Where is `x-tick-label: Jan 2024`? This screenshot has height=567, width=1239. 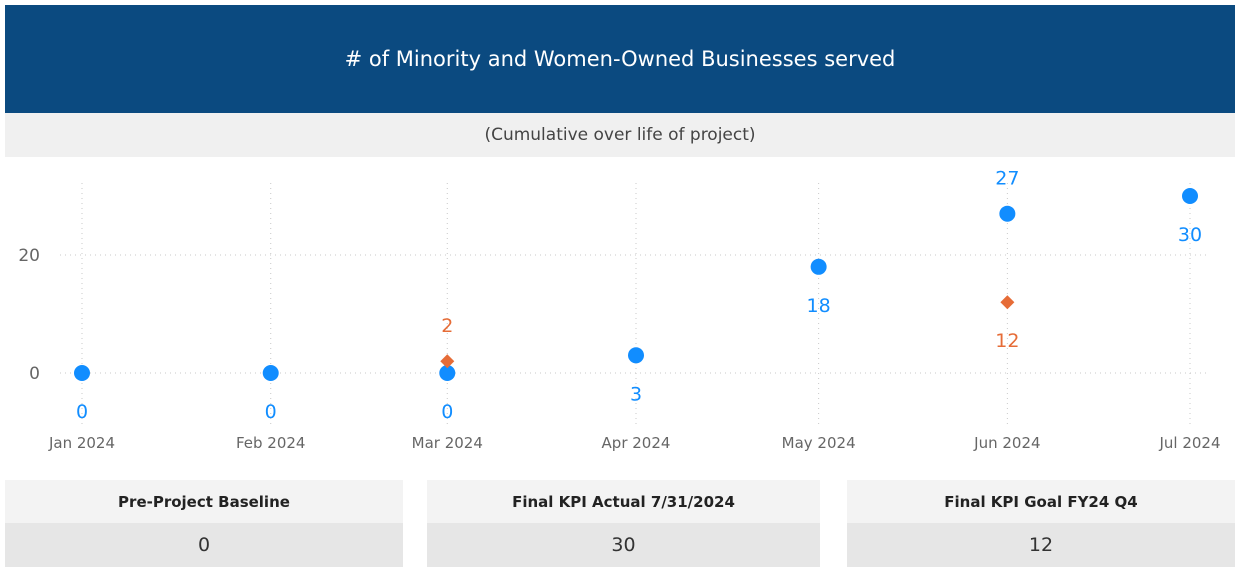
x-tick-label: Jan 2024 is located at coordinates (81, 443).